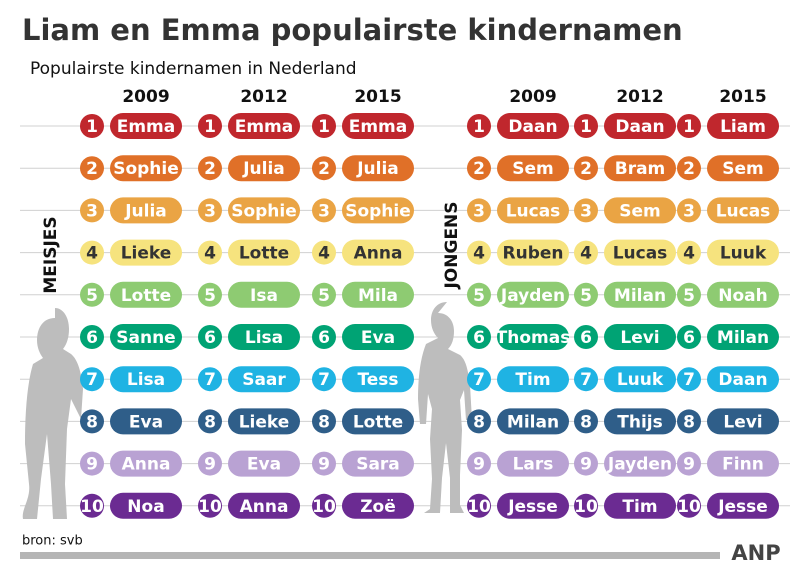 This screenshot has height=575, width=800. What do you see at coordinates (533, 254) in the screenshot?
I see `name: Ruben` at bounding box center [533, 254].